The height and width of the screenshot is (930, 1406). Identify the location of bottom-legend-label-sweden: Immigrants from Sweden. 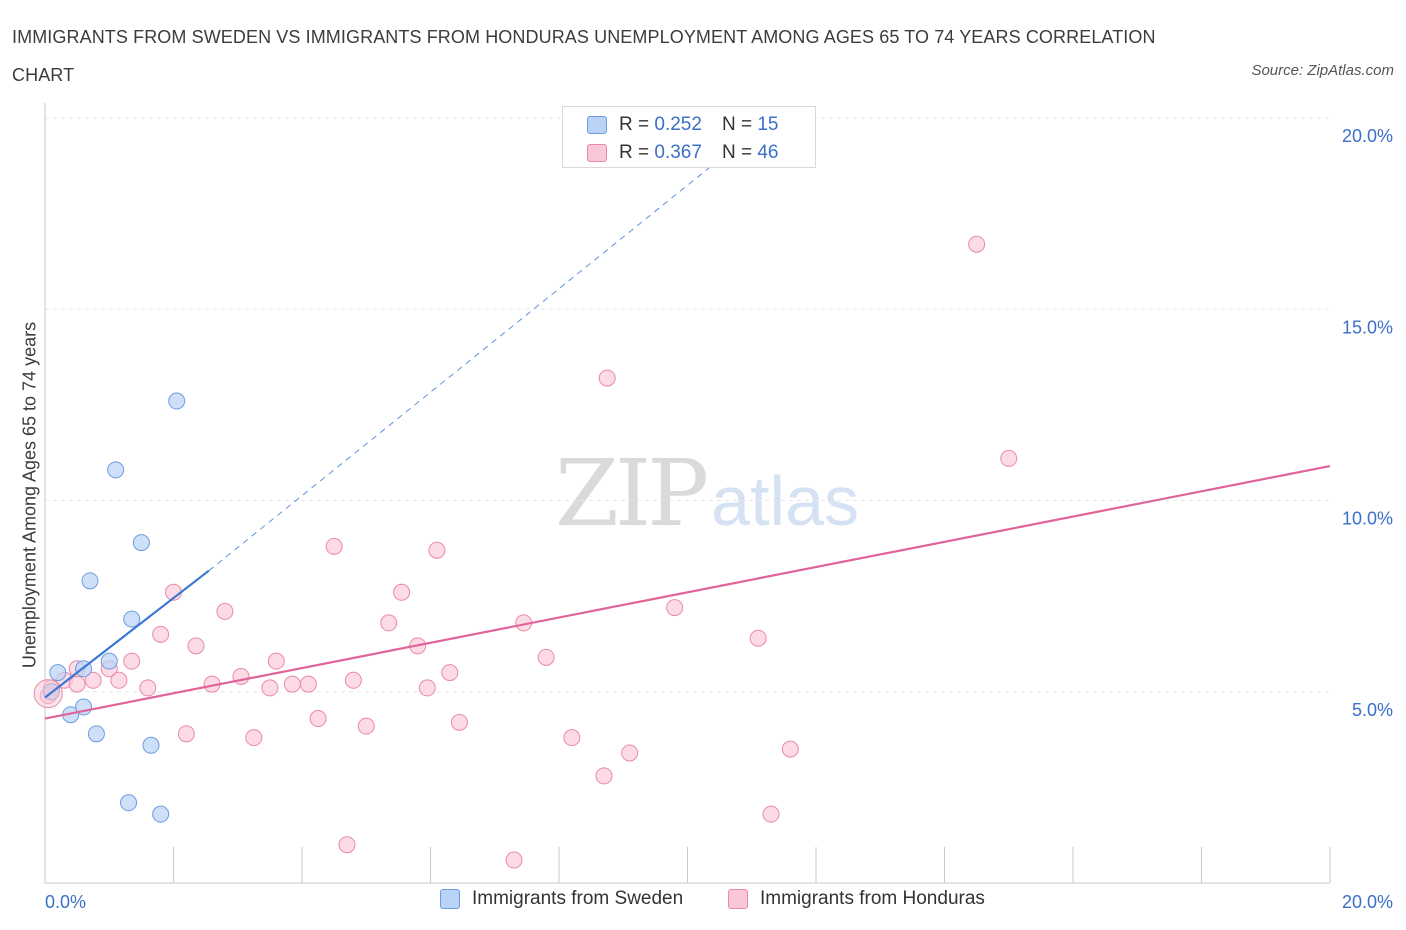
(578, 898).